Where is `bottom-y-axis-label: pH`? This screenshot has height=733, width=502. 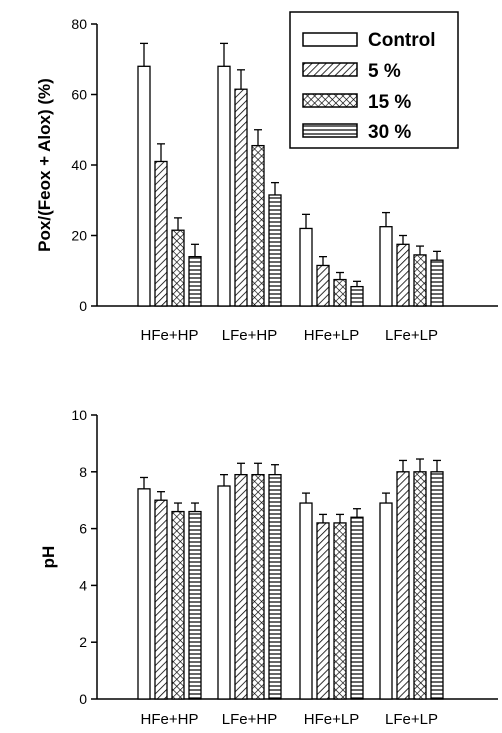
bottom-y-axis-label: pH is located at coordinates (48, 557).